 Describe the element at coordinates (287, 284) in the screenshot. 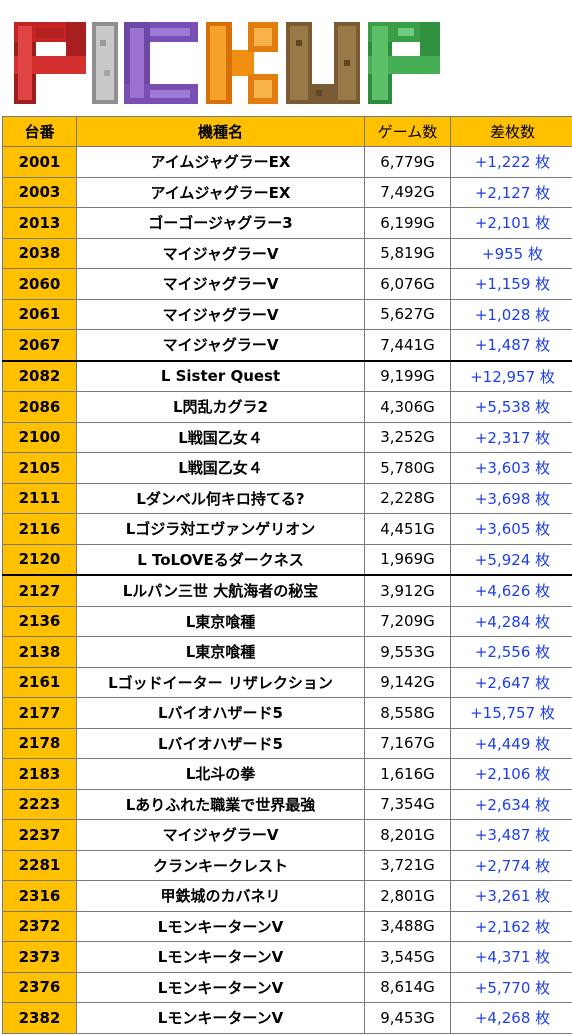

I see `table-row: 2060 マイジャグラーV 6,076G +1,159 枚` at that location.